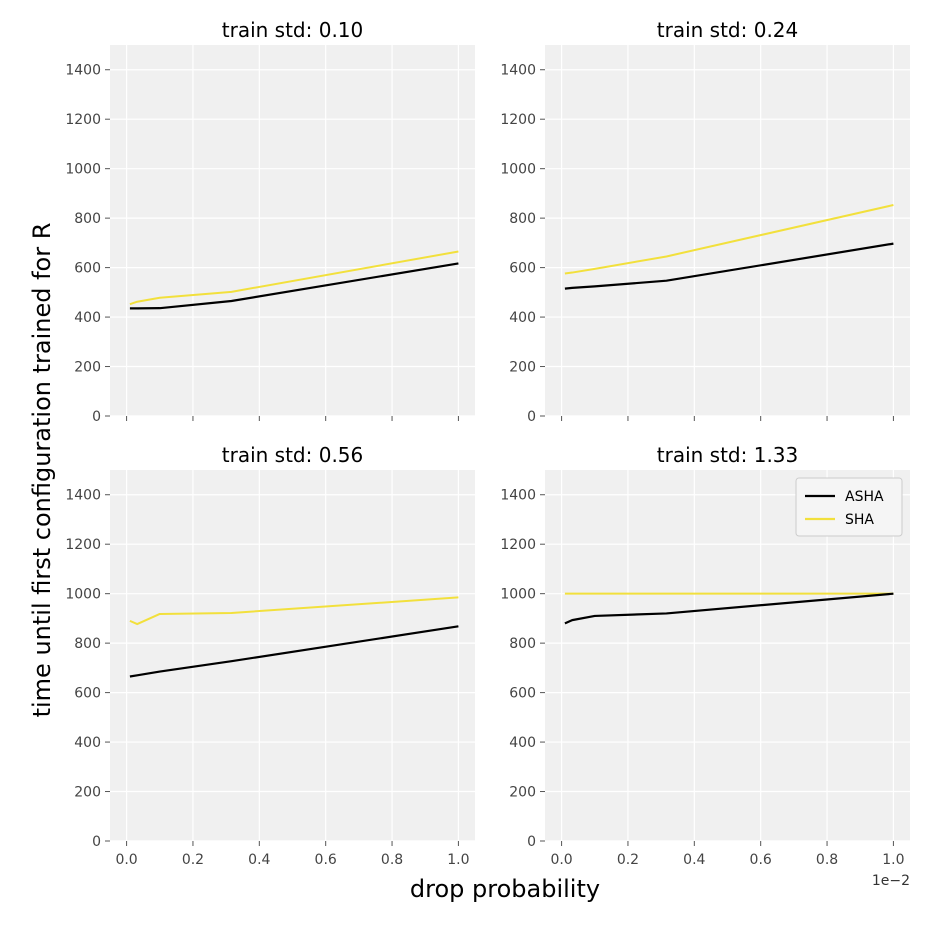 The image size is (934, 934). I want to click on x-offset-text: 1e−2, so click(891, 881).